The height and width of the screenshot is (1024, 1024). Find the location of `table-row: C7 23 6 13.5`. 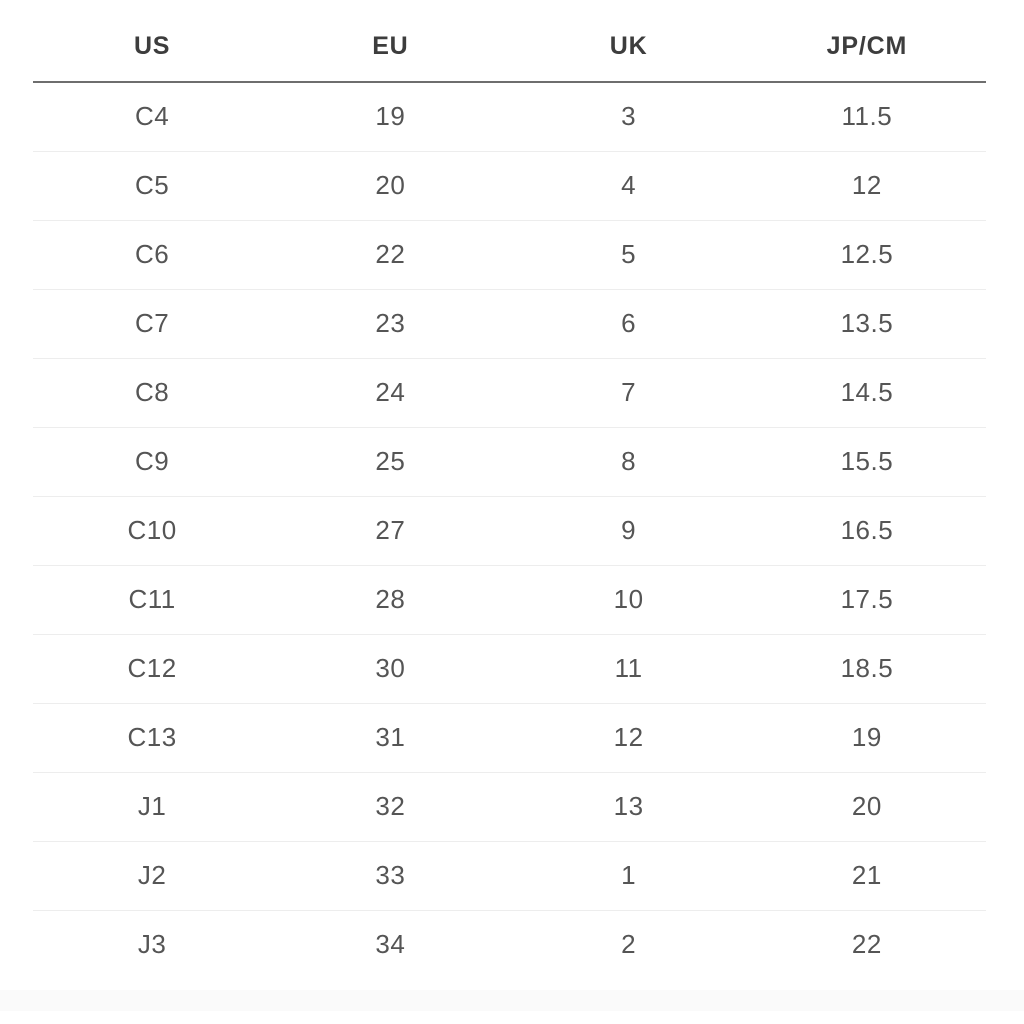

table-row: C7 23 6 13.5 is located at coordinates (509, 324).